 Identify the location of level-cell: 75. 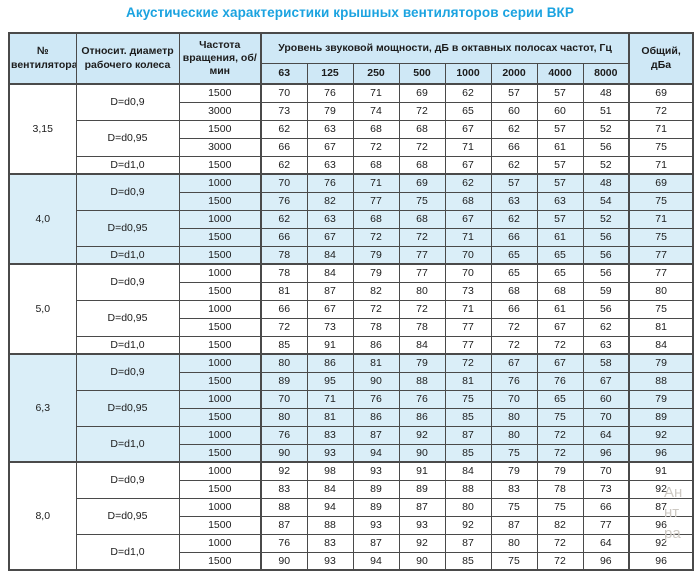
(514, 561).